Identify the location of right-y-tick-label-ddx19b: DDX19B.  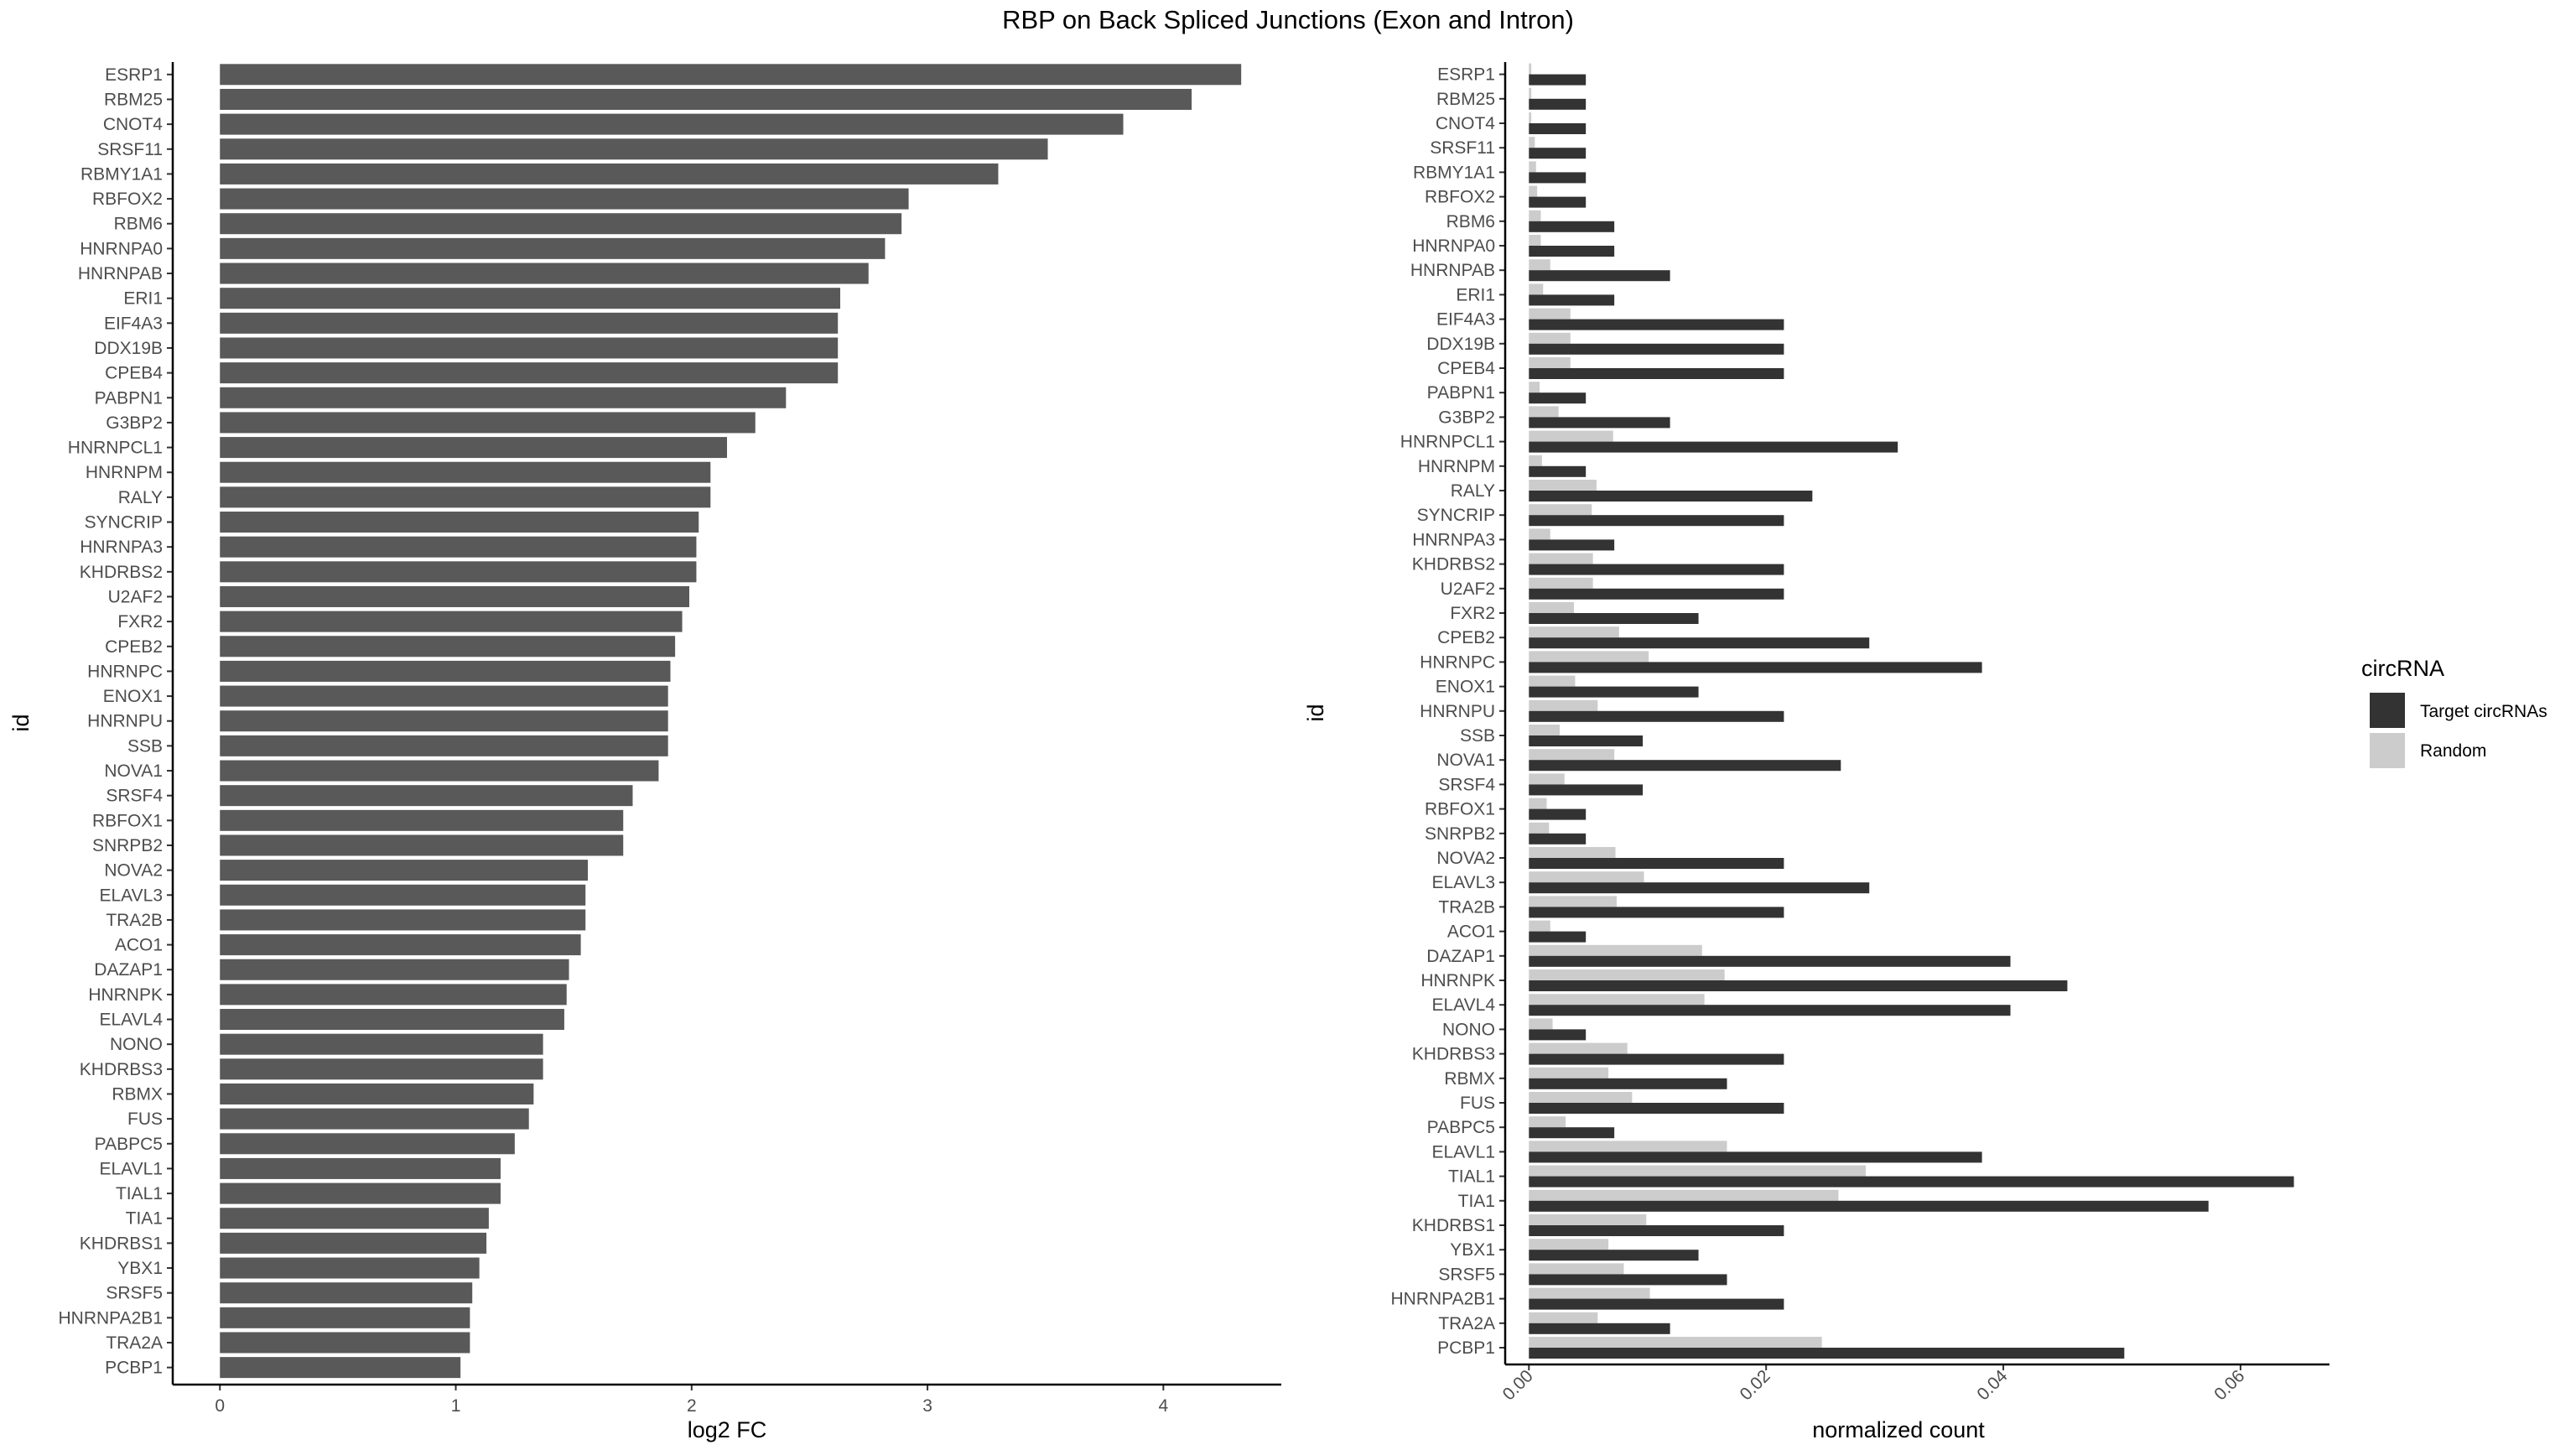
(1460, 344).